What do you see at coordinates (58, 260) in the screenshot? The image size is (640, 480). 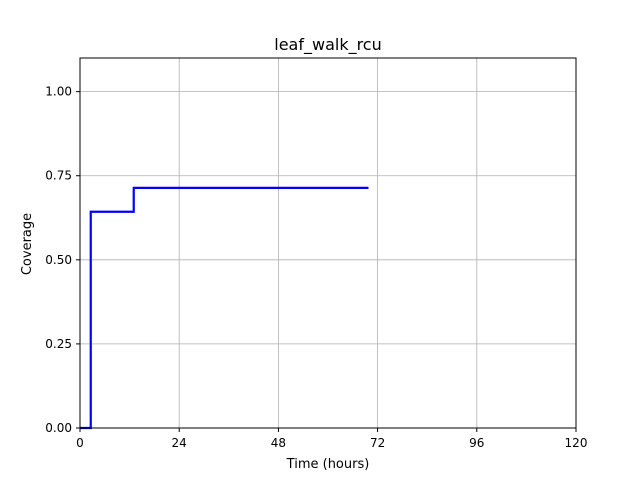 I see `y-tick-label: 0.50` at bounding box center [58, 260].